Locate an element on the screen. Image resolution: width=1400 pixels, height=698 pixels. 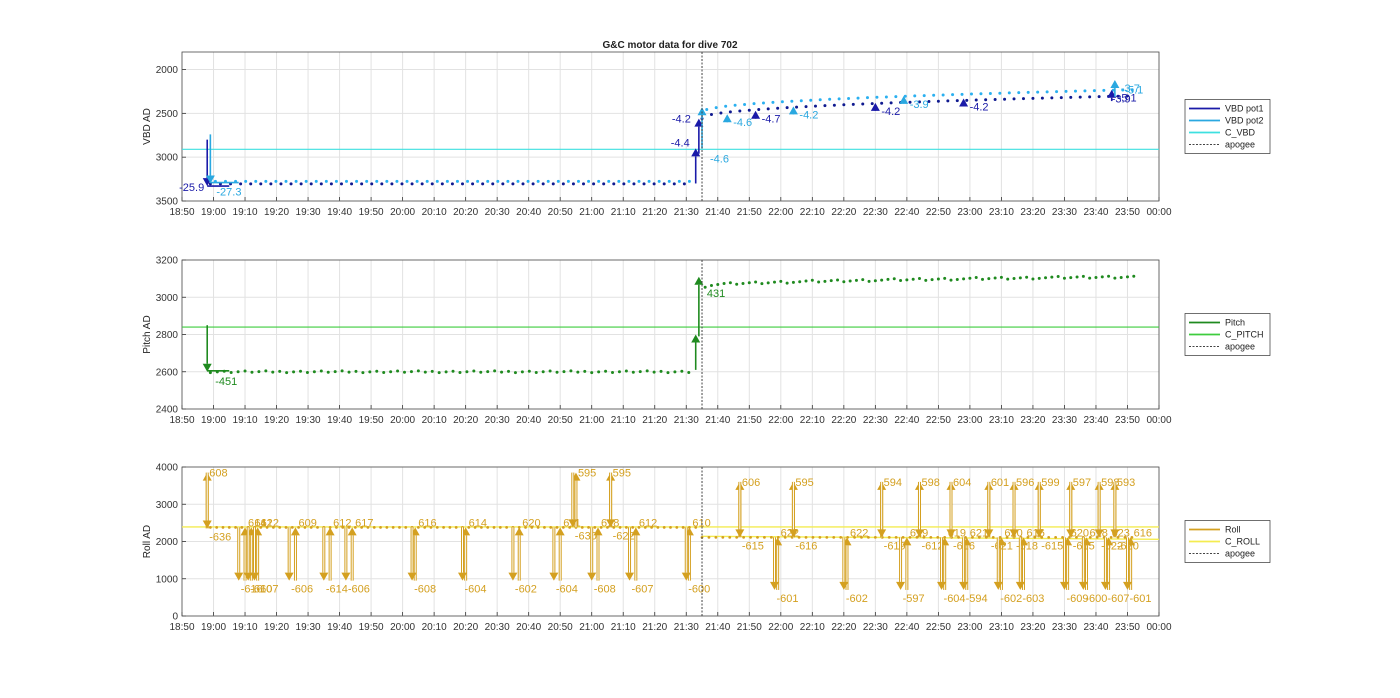
roll-x-tick-label: 21:10 is located at coordinates (623, 627).